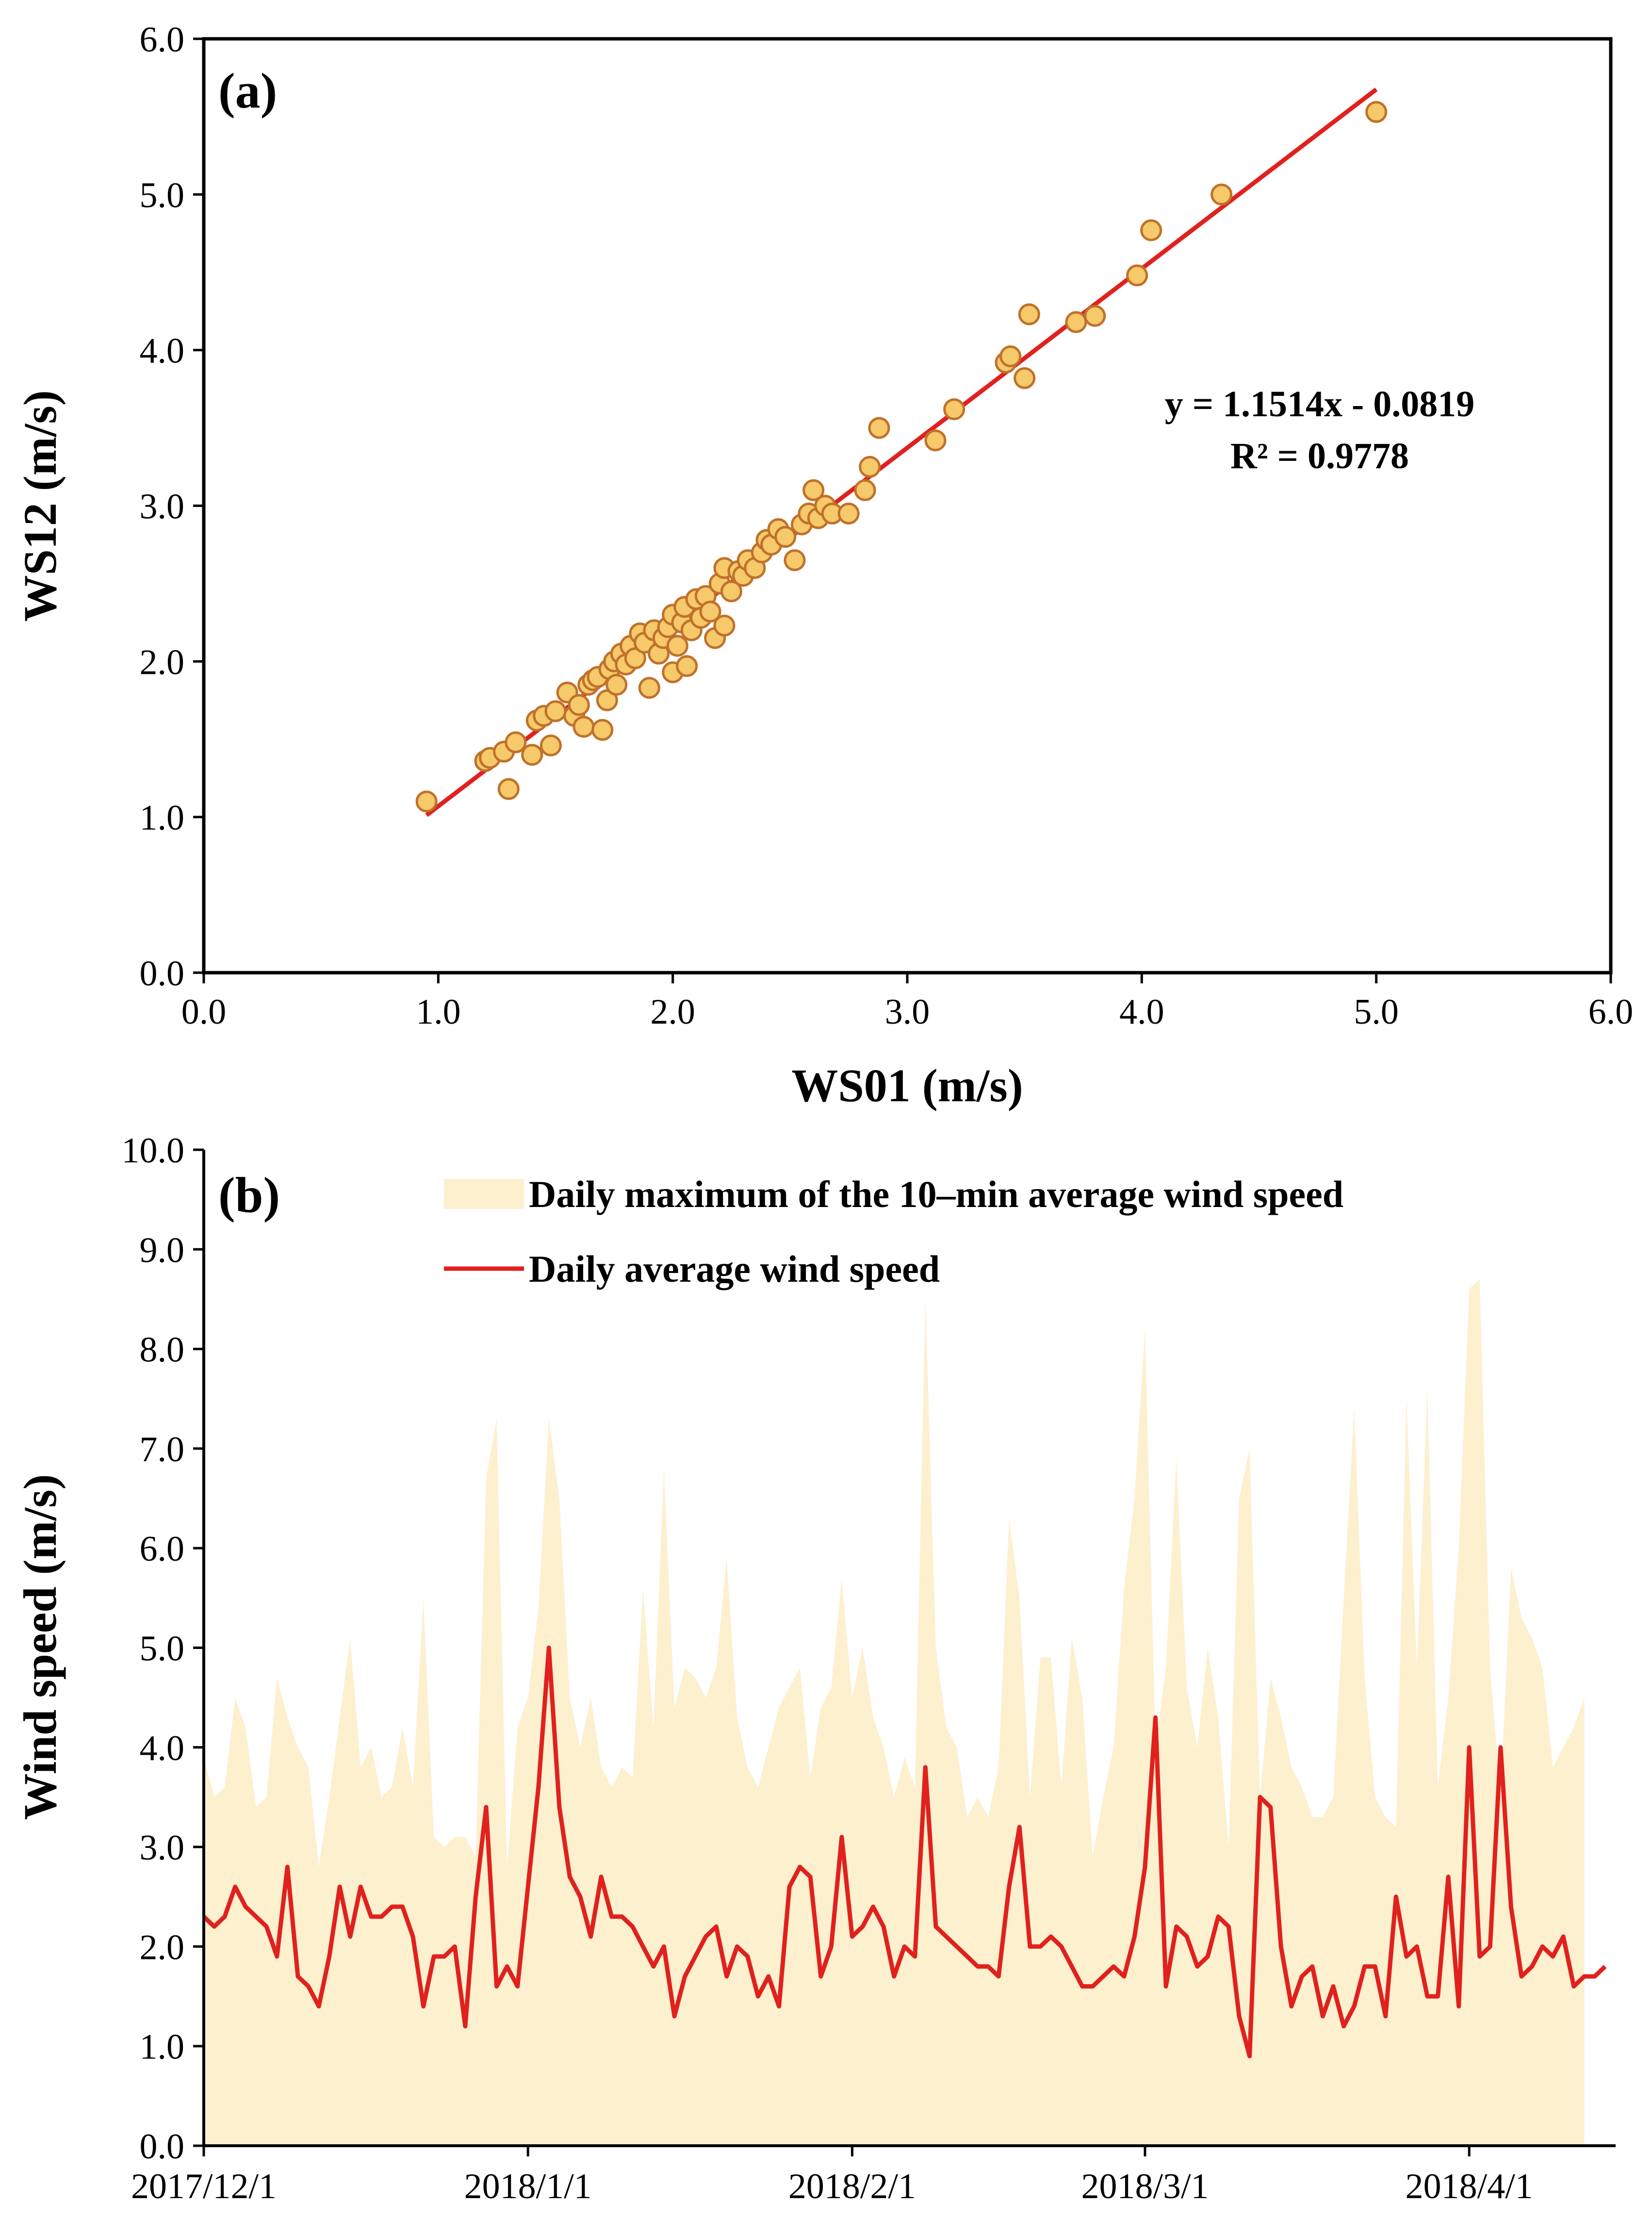  What do you see at coordinates (162, 2147) in the screenshot?
I see `panel-b-y-tick-label: 0.0` at bounding box center [162, 2147].